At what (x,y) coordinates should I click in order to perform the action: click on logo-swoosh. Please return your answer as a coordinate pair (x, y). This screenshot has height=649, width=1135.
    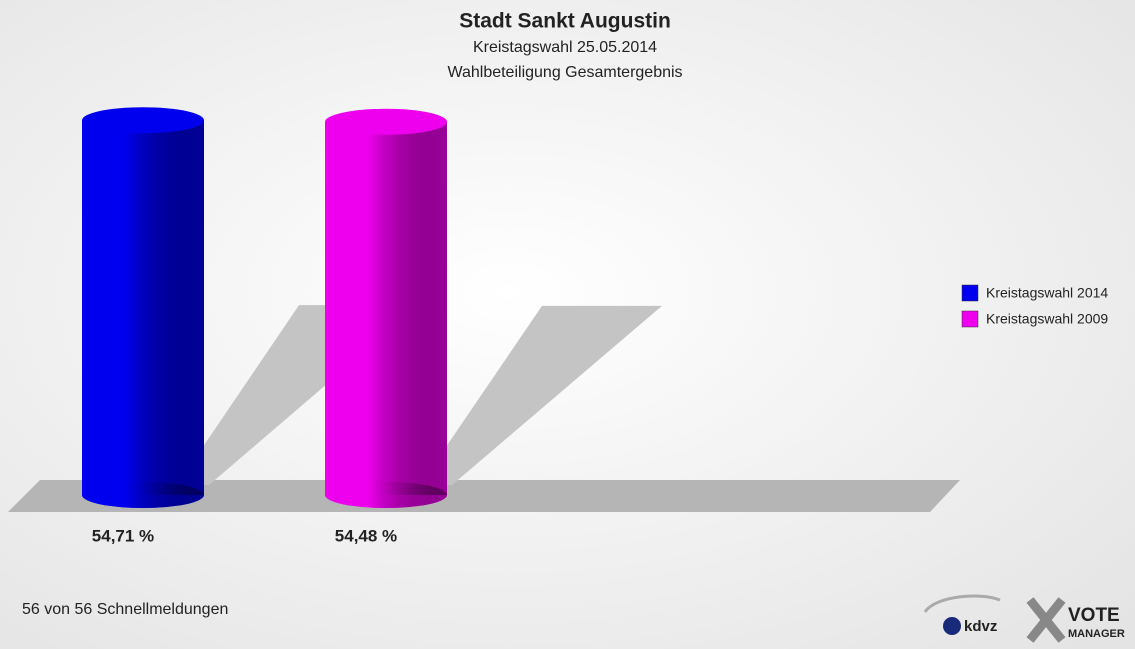
    Looking at the image, I should click on (962, 603).